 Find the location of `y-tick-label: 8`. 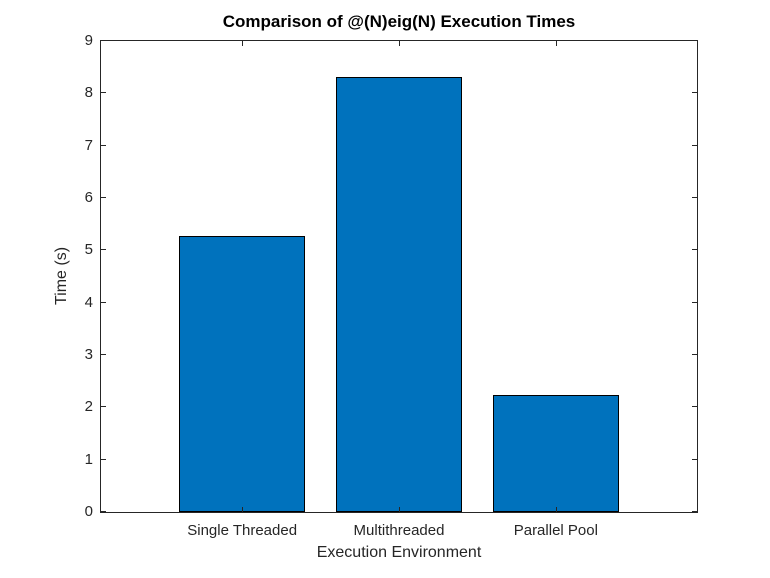

y-tick-label: 8 is located at coordinates (88, 93).